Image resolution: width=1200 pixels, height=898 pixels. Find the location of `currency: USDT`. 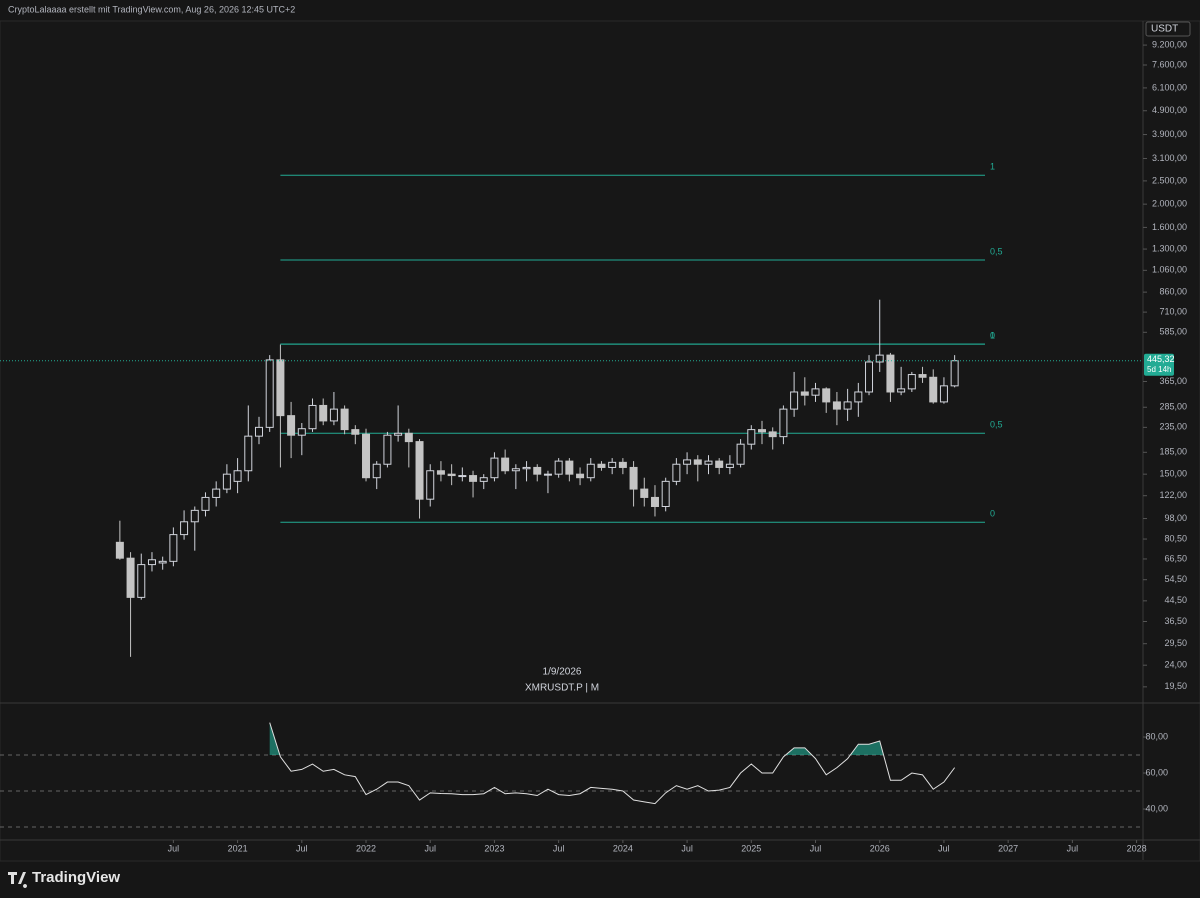

currency: USDT is located at coordinates (1164, 29).